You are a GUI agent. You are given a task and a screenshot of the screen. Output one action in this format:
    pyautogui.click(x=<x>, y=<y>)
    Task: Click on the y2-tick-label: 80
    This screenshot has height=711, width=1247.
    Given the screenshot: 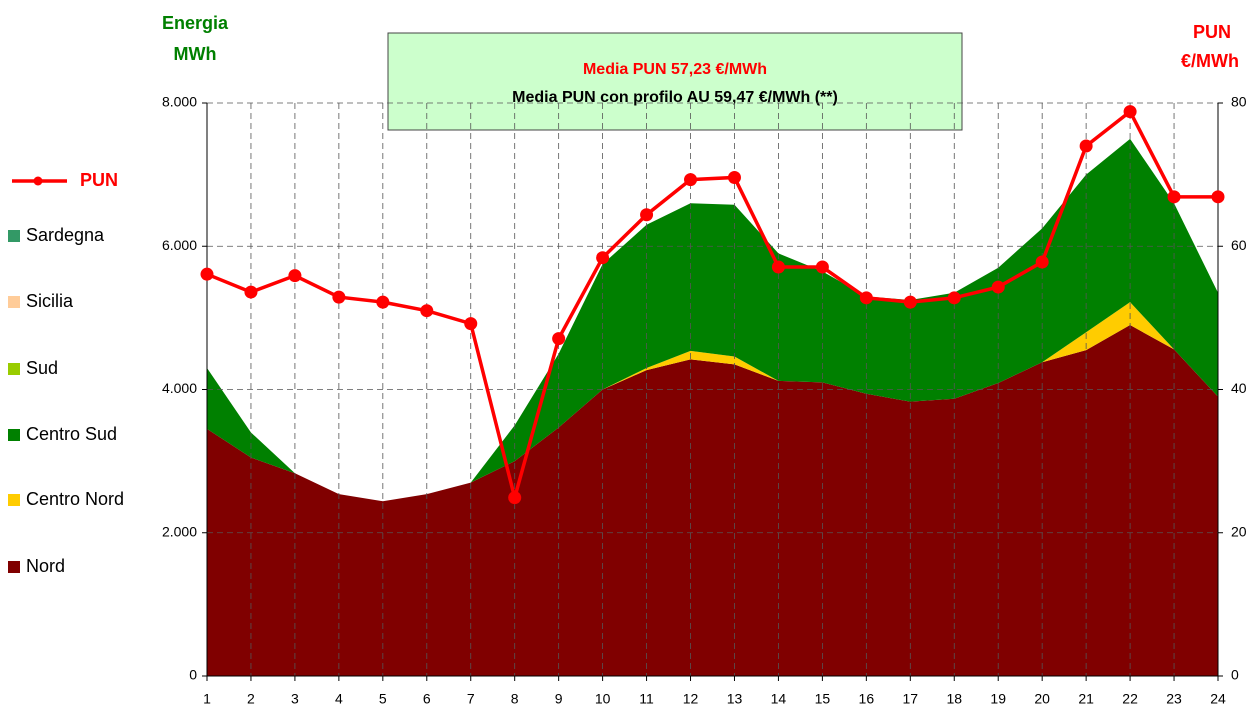 What is the action you would take?
    pyautogui.click(x=1239, y=102)
    